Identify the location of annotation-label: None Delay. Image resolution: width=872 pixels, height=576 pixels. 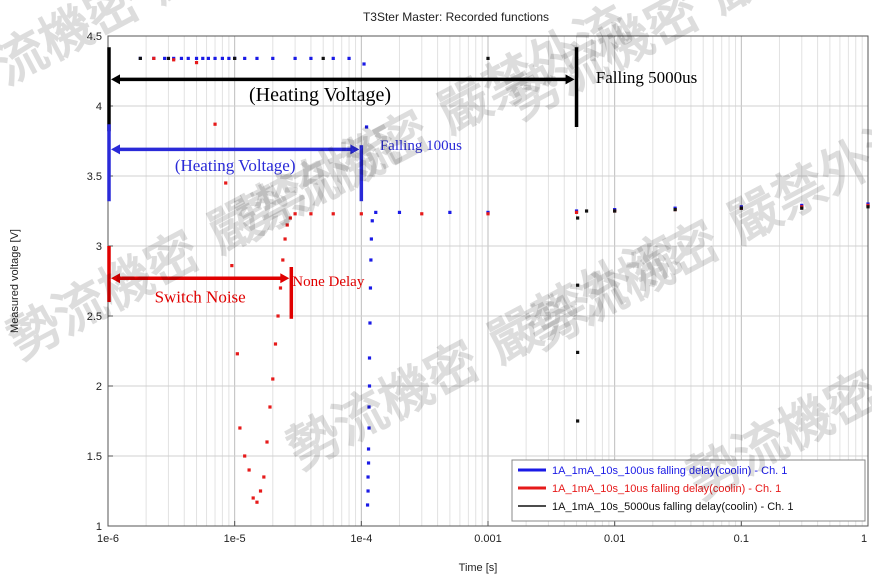
(328, 282).